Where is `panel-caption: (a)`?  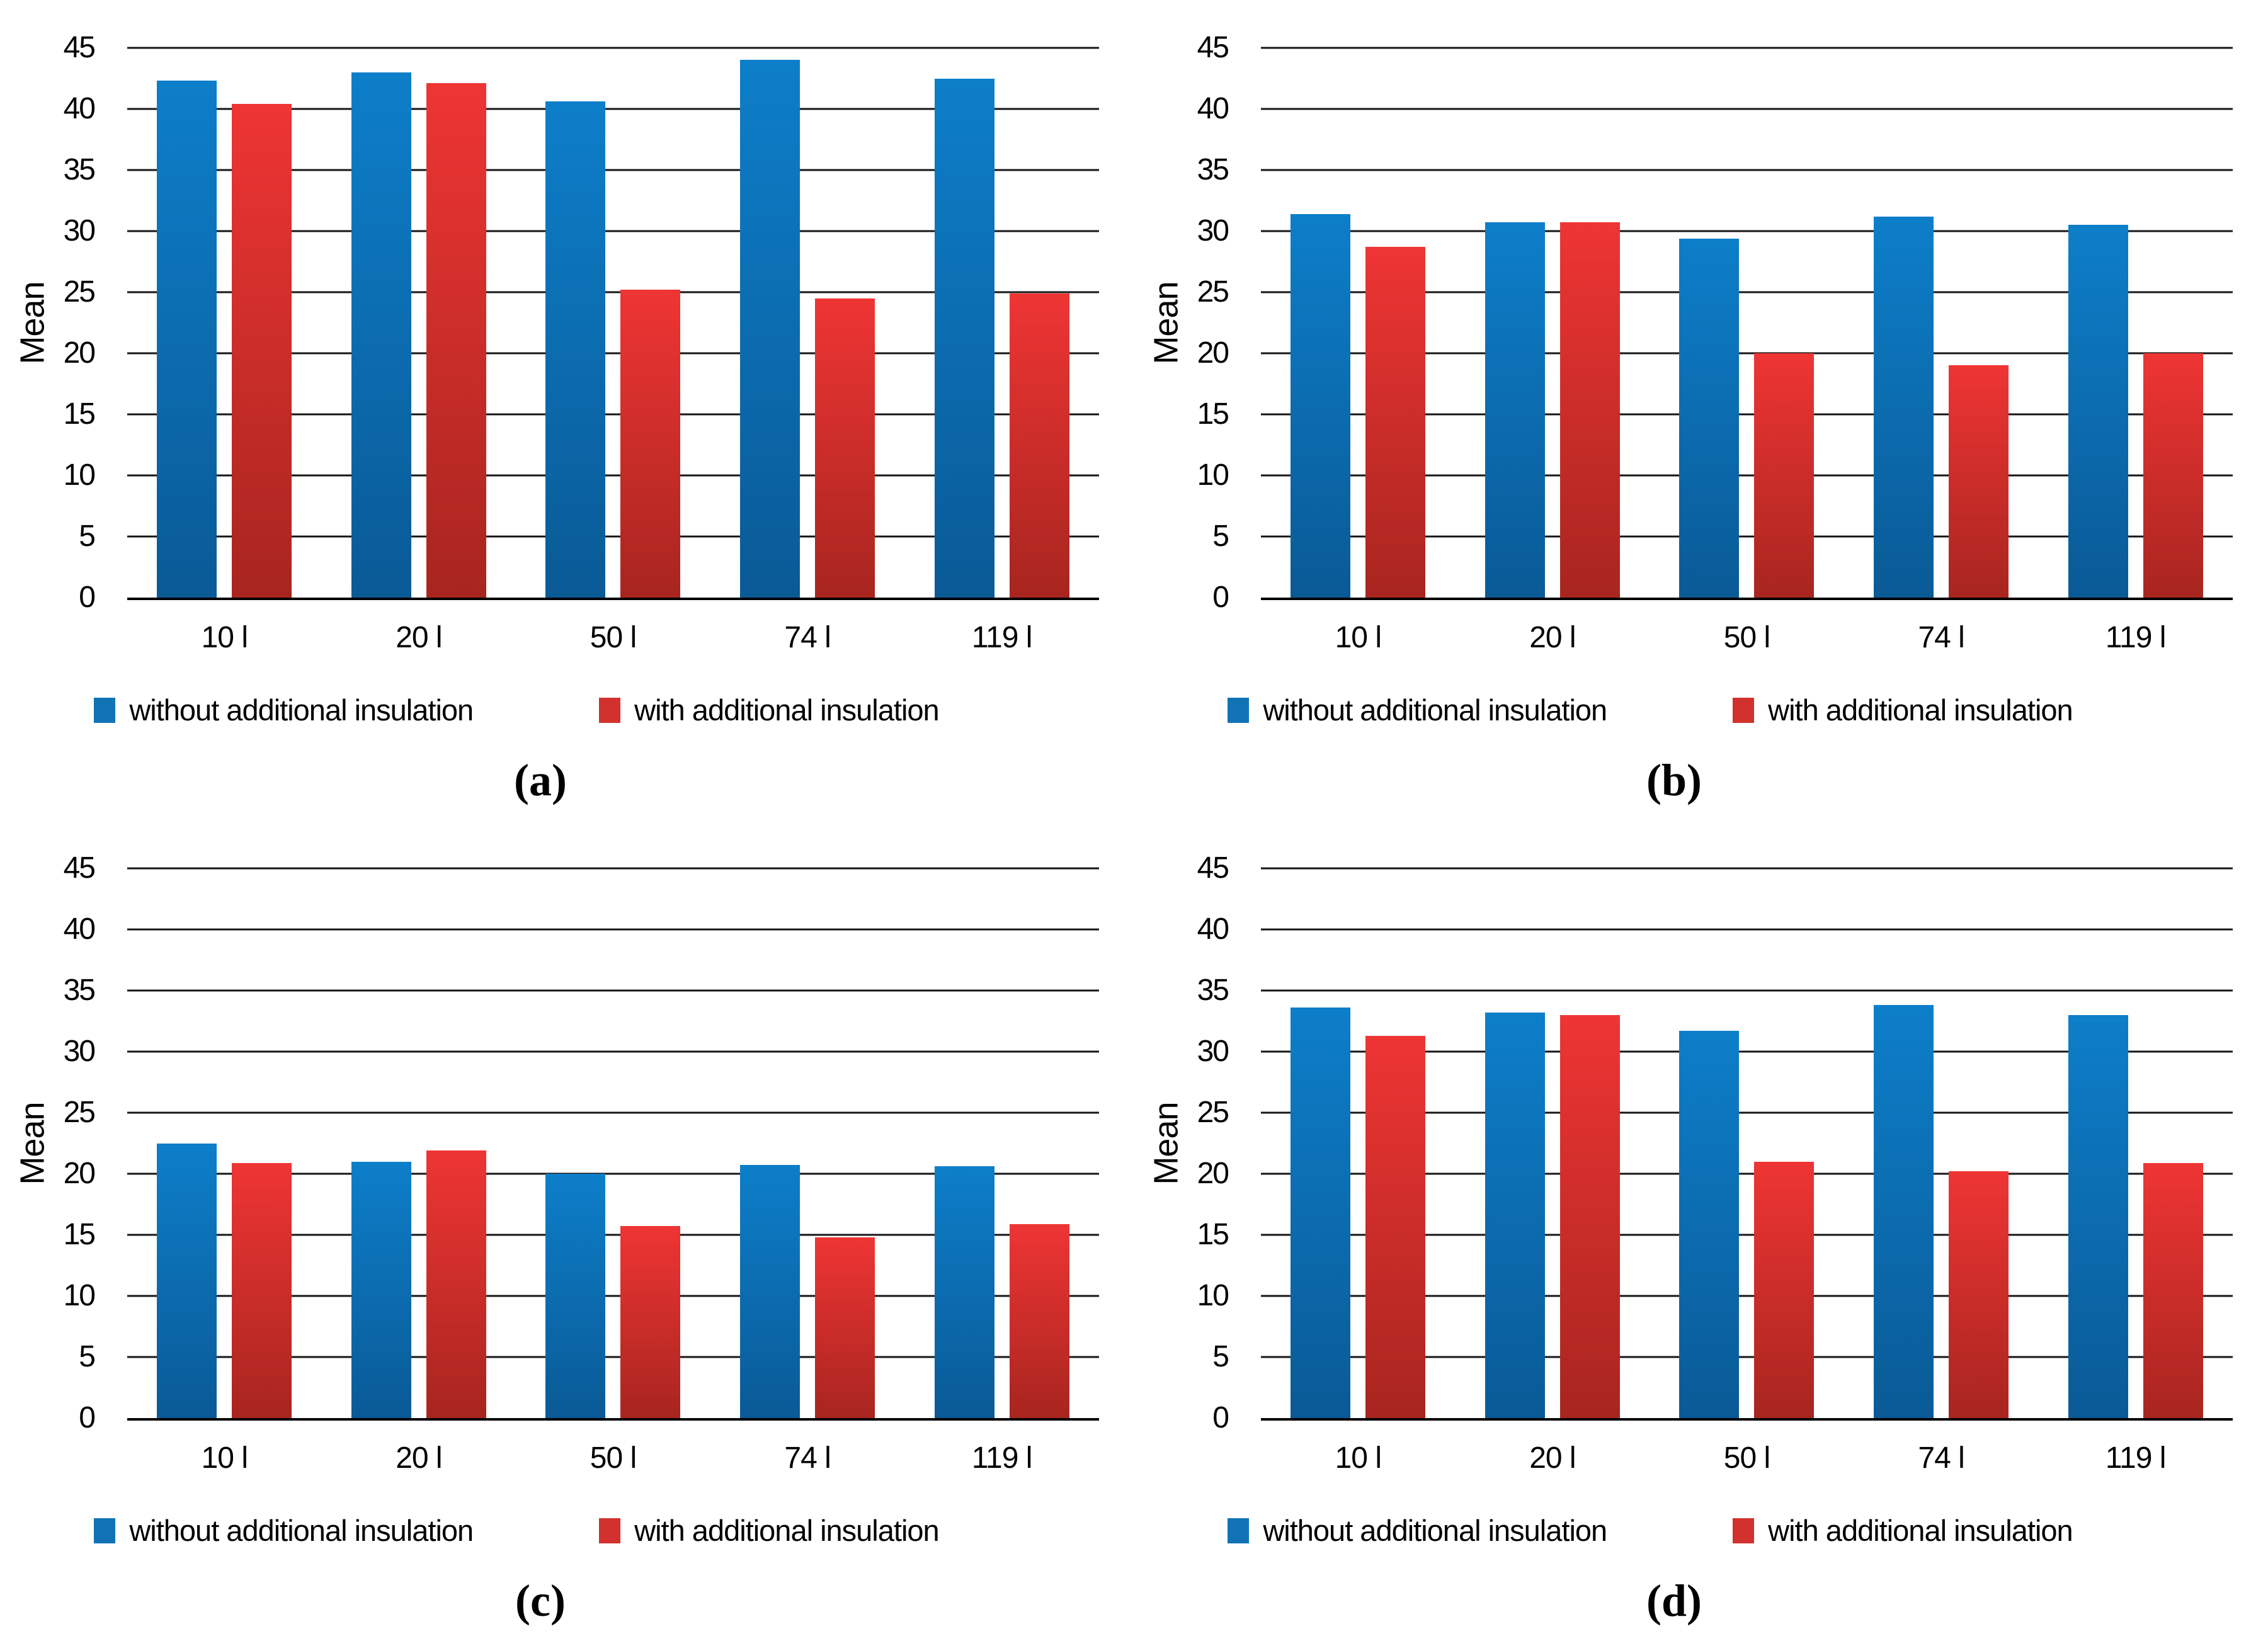 panel-caption: (a) is located at coordinates (540, 780).